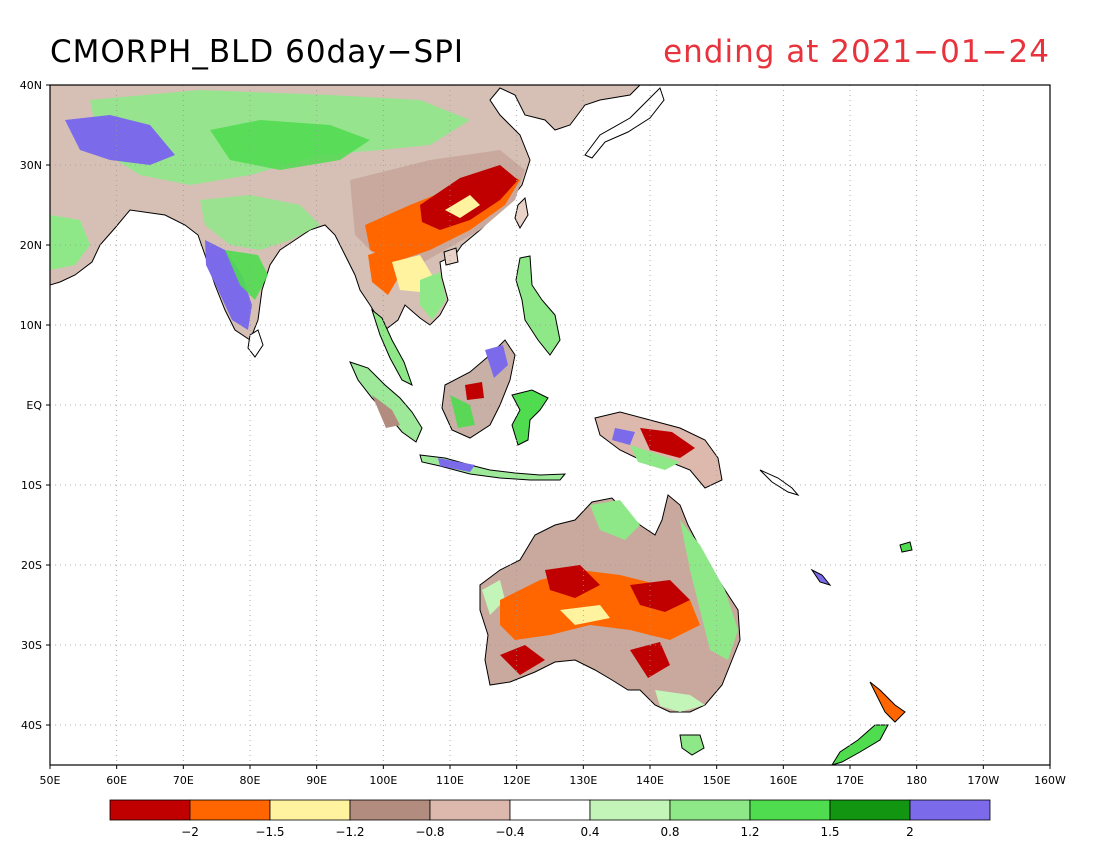  What do you see at coordinates (522, 660) in the screenshot?
I see `spi-region-australia-southwest-dry` at bounding box center [522, 660].